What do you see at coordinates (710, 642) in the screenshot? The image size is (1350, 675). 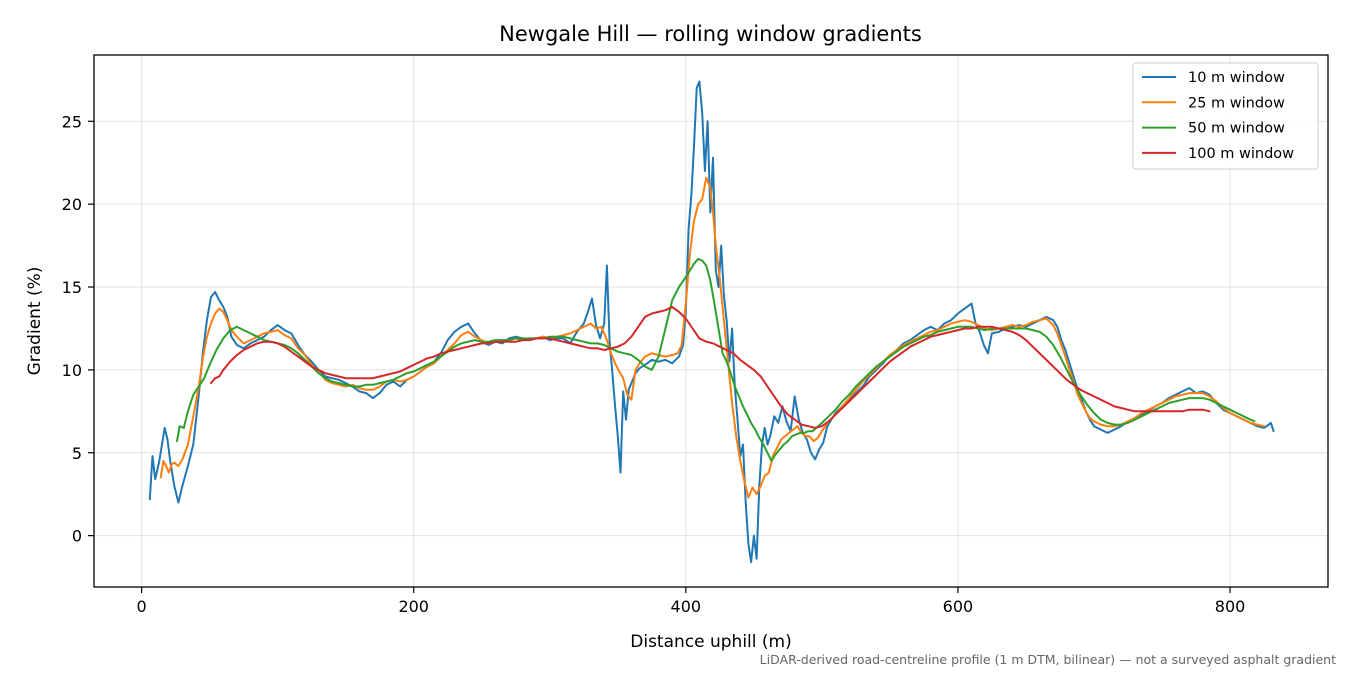 I see `x-axis-label: Distance uphill (m)` at bounding box center [710, 642].